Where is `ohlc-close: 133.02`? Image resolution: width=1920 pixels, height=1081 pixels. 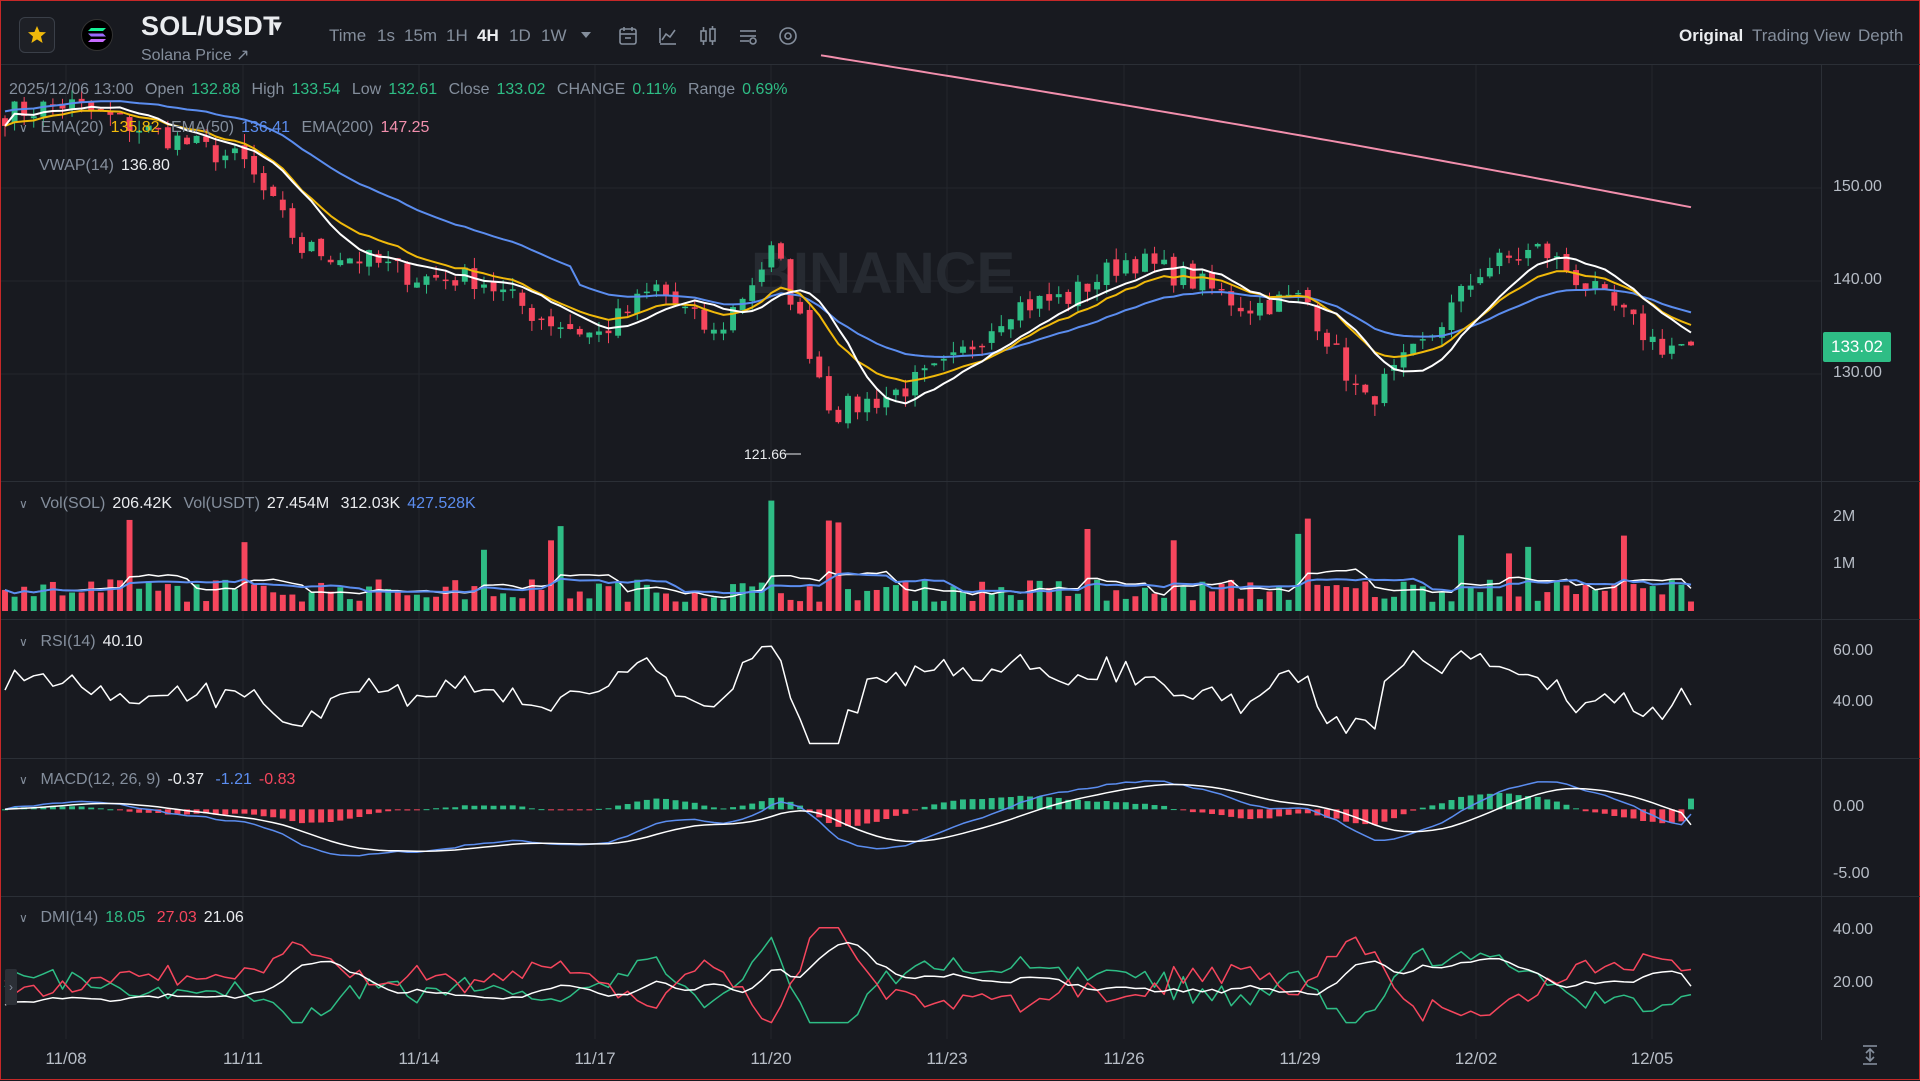 ohlc-close: 133.02 is located at coordinates (521, 89).